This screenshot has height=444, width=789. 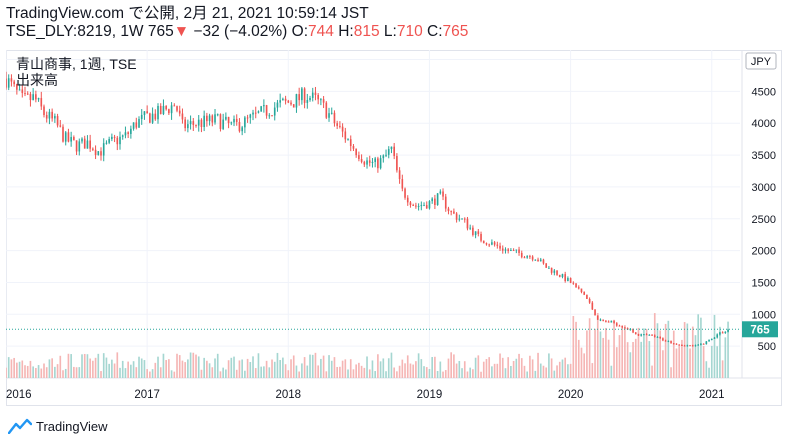 What do you see at coordinates (767, 347) in the screenshot?
I see `y-tick-label: 500` at bounding box center [767, 347].